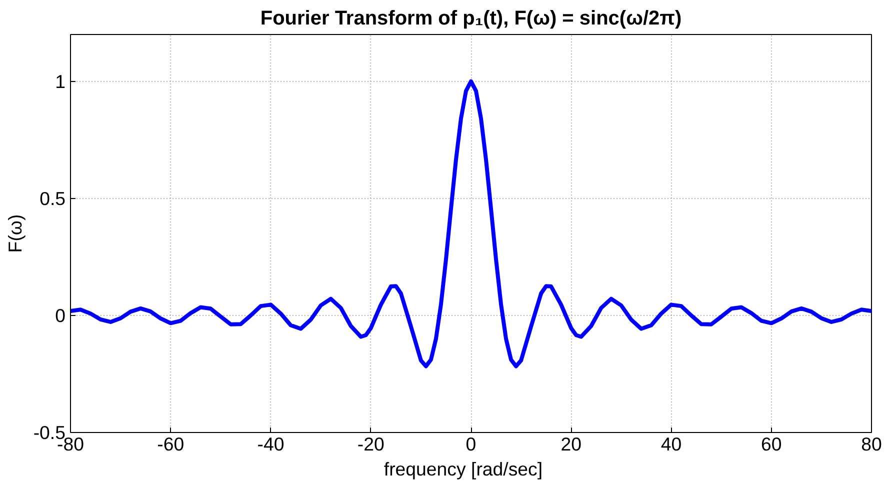 The height and width of the screenshot is (482, 891). What do you see at coordinates (571, 444) in the screenshot?
I see `x-tick-label: 20` at bounding box center [571, 444].